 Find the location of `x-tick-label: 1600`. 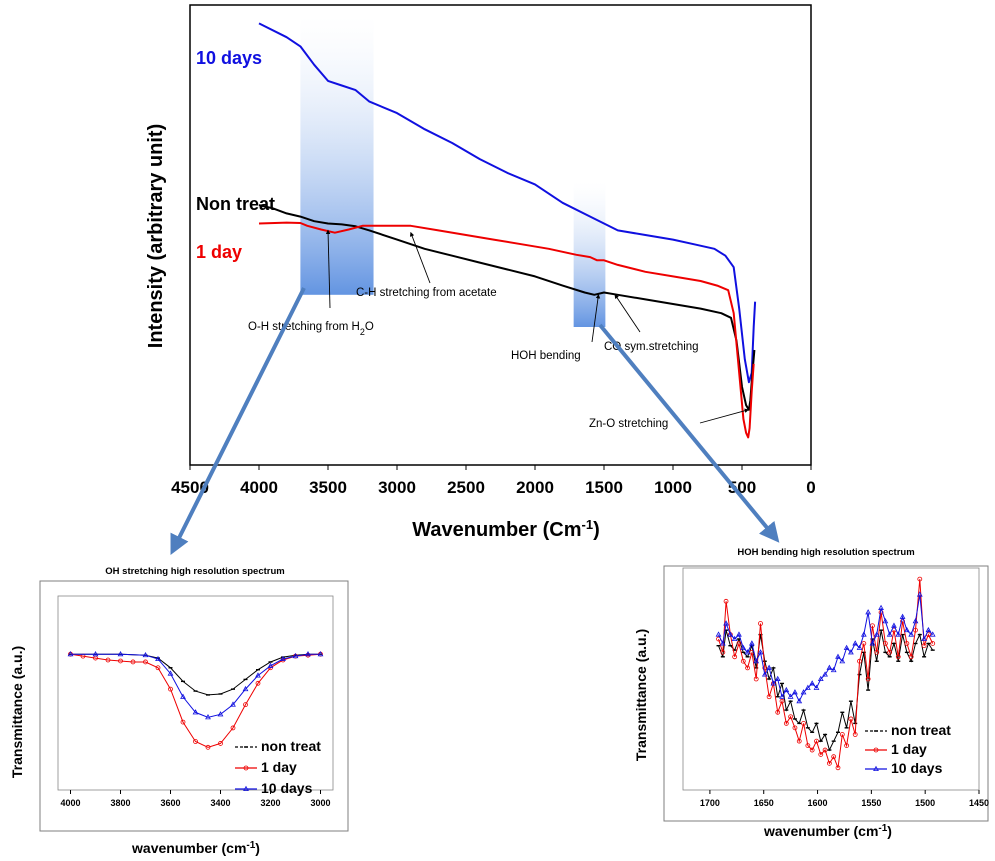

x-tick-label: 1600 is located at coordinates (818, 803).